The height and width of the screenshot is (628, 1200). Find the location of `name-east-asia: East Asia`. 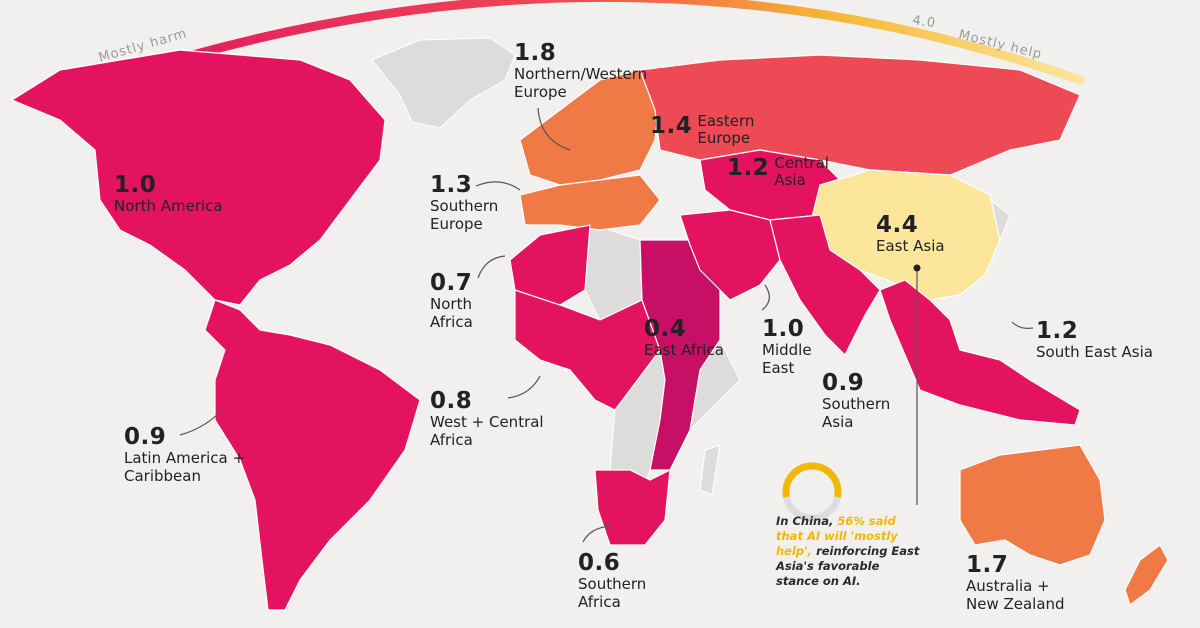

name-east-asia: East Asia is located at coordinates (910, 246).